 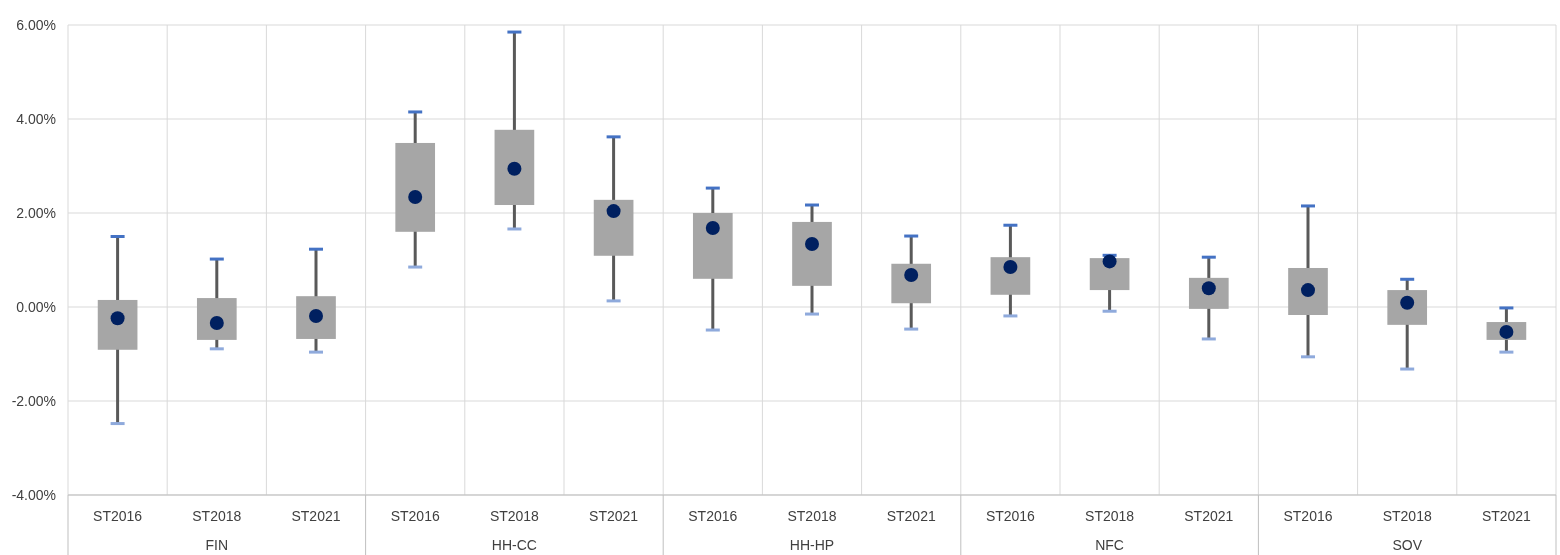 What do you see at coordinates (812, 545) in the screenshot?
I see `text: HH-HP` at bounding box center [812, 545].